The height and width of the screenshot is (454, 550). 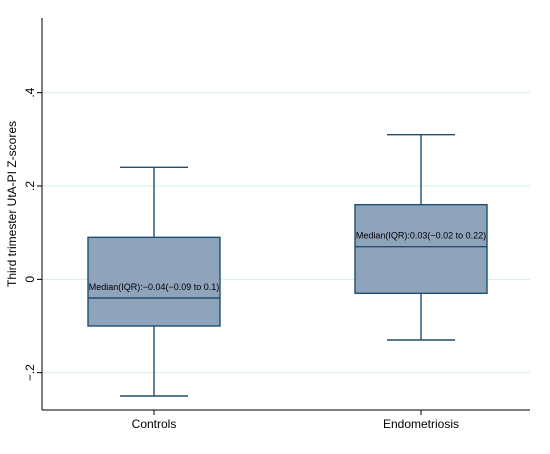 I want to click on x-category-label: Controls, so click(x=154, y=424).